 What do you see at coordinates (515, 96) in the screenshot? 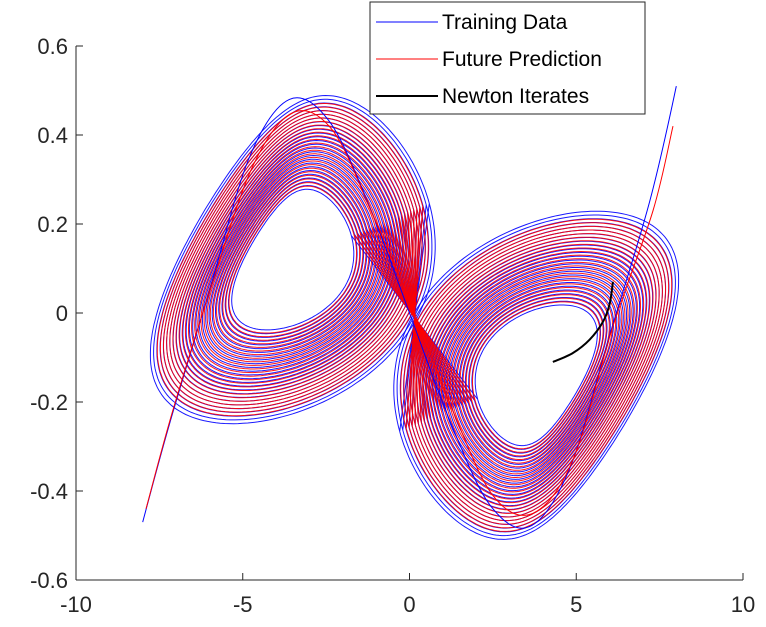
I see `legend-label: Newton Iterates` at bounding box center [515, 96].